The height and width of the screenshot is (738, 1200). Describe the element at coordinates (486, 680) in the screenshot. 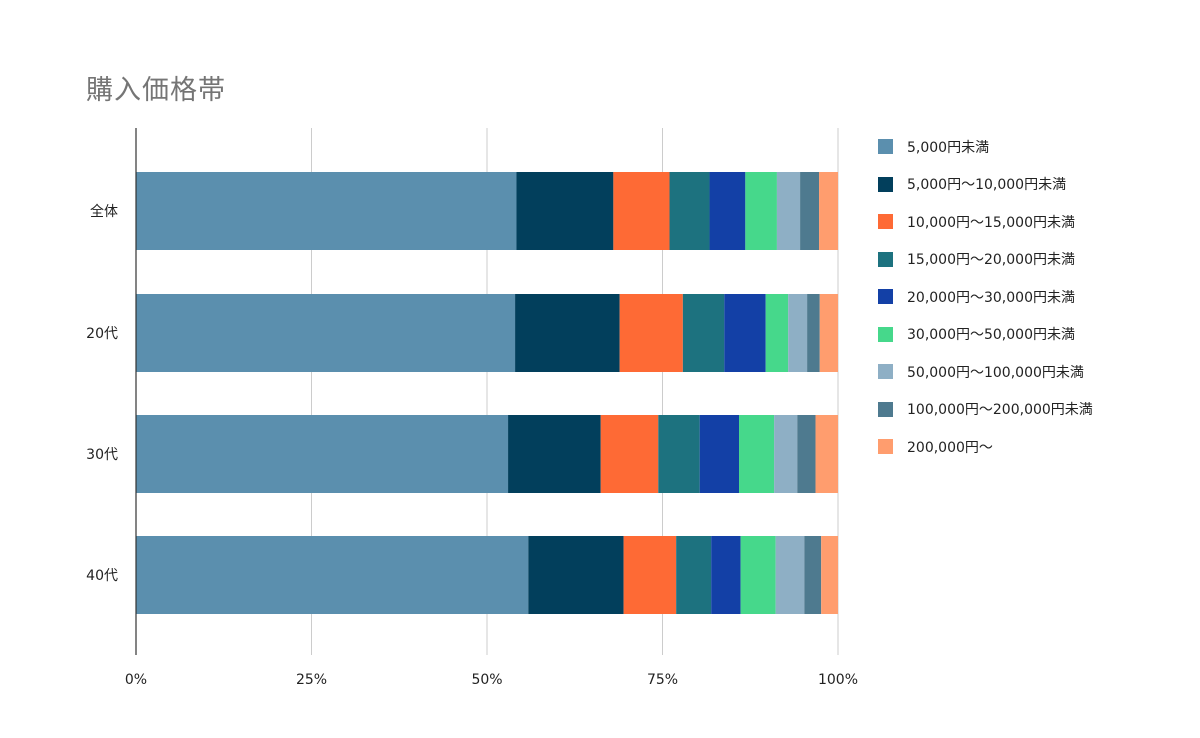

I see `x-tick-label: 50%` at that location.